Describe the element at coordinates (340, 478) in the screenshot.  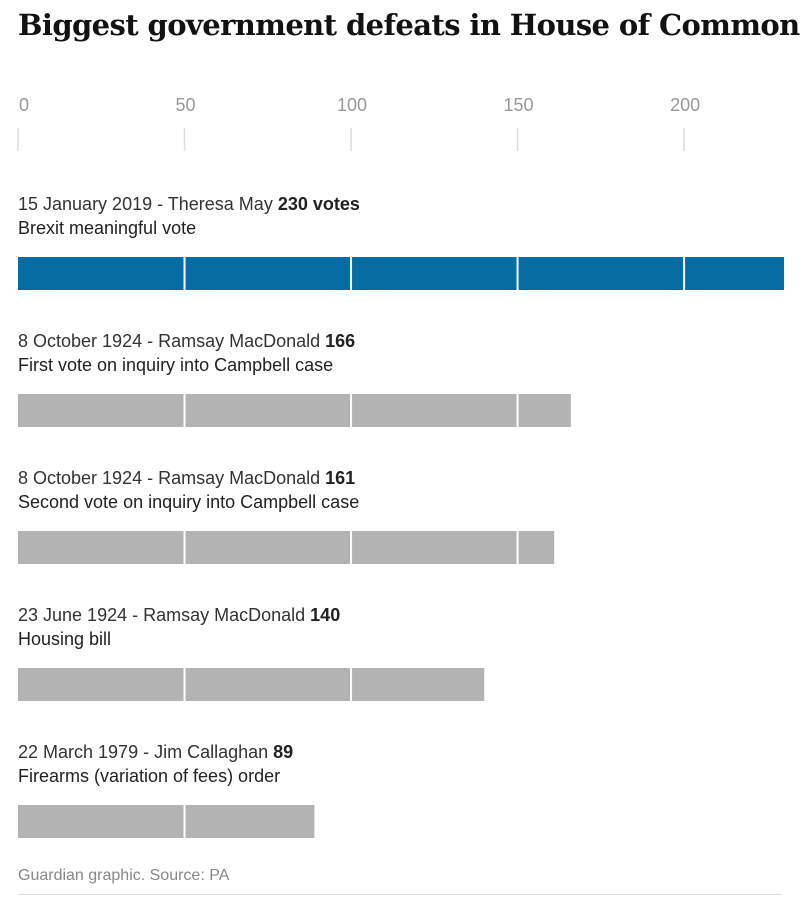
I see `row-value-label: 161` at that location.